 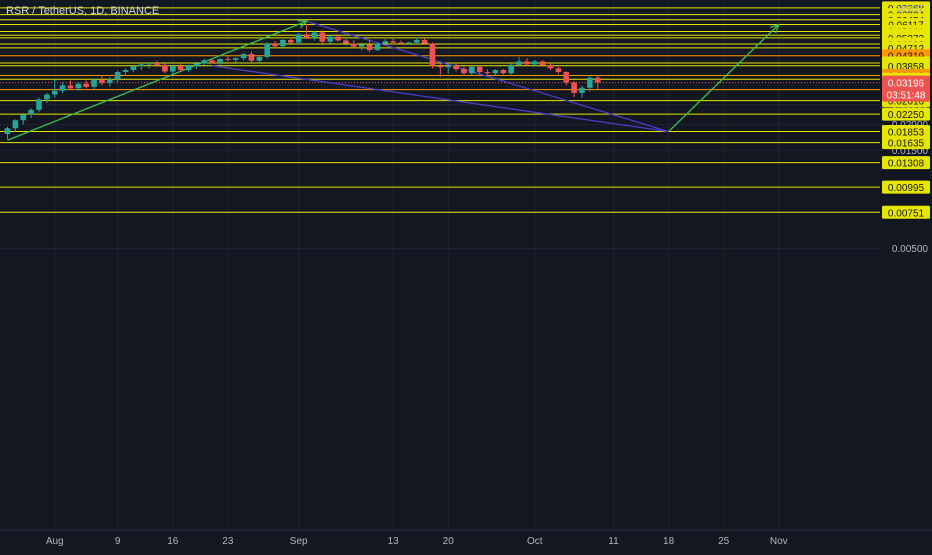 I want to click on price-level-label: 0.02616, so click(x=906, y=102).